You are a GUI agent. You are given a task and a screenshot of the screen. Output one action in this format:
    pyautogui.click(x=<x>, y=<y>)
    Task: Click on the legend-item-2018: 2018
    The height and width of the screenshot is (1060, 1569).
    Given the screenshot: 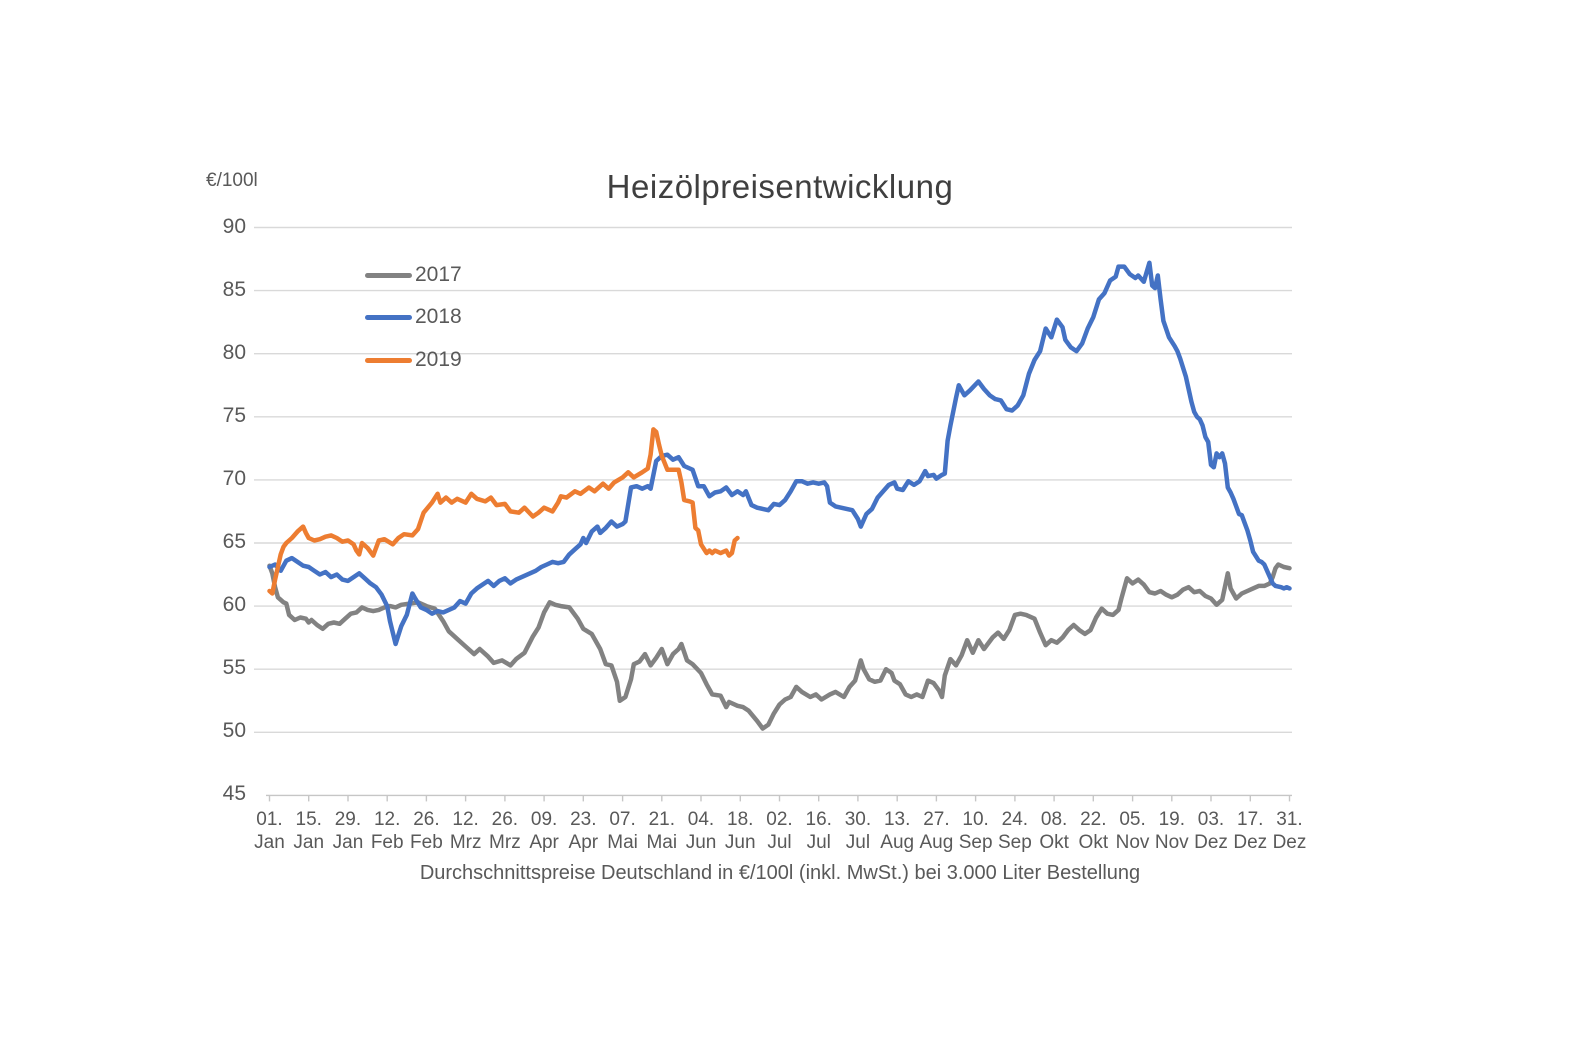 What is the action you would take?
    pyautogui.click(x=413, y=316)
    